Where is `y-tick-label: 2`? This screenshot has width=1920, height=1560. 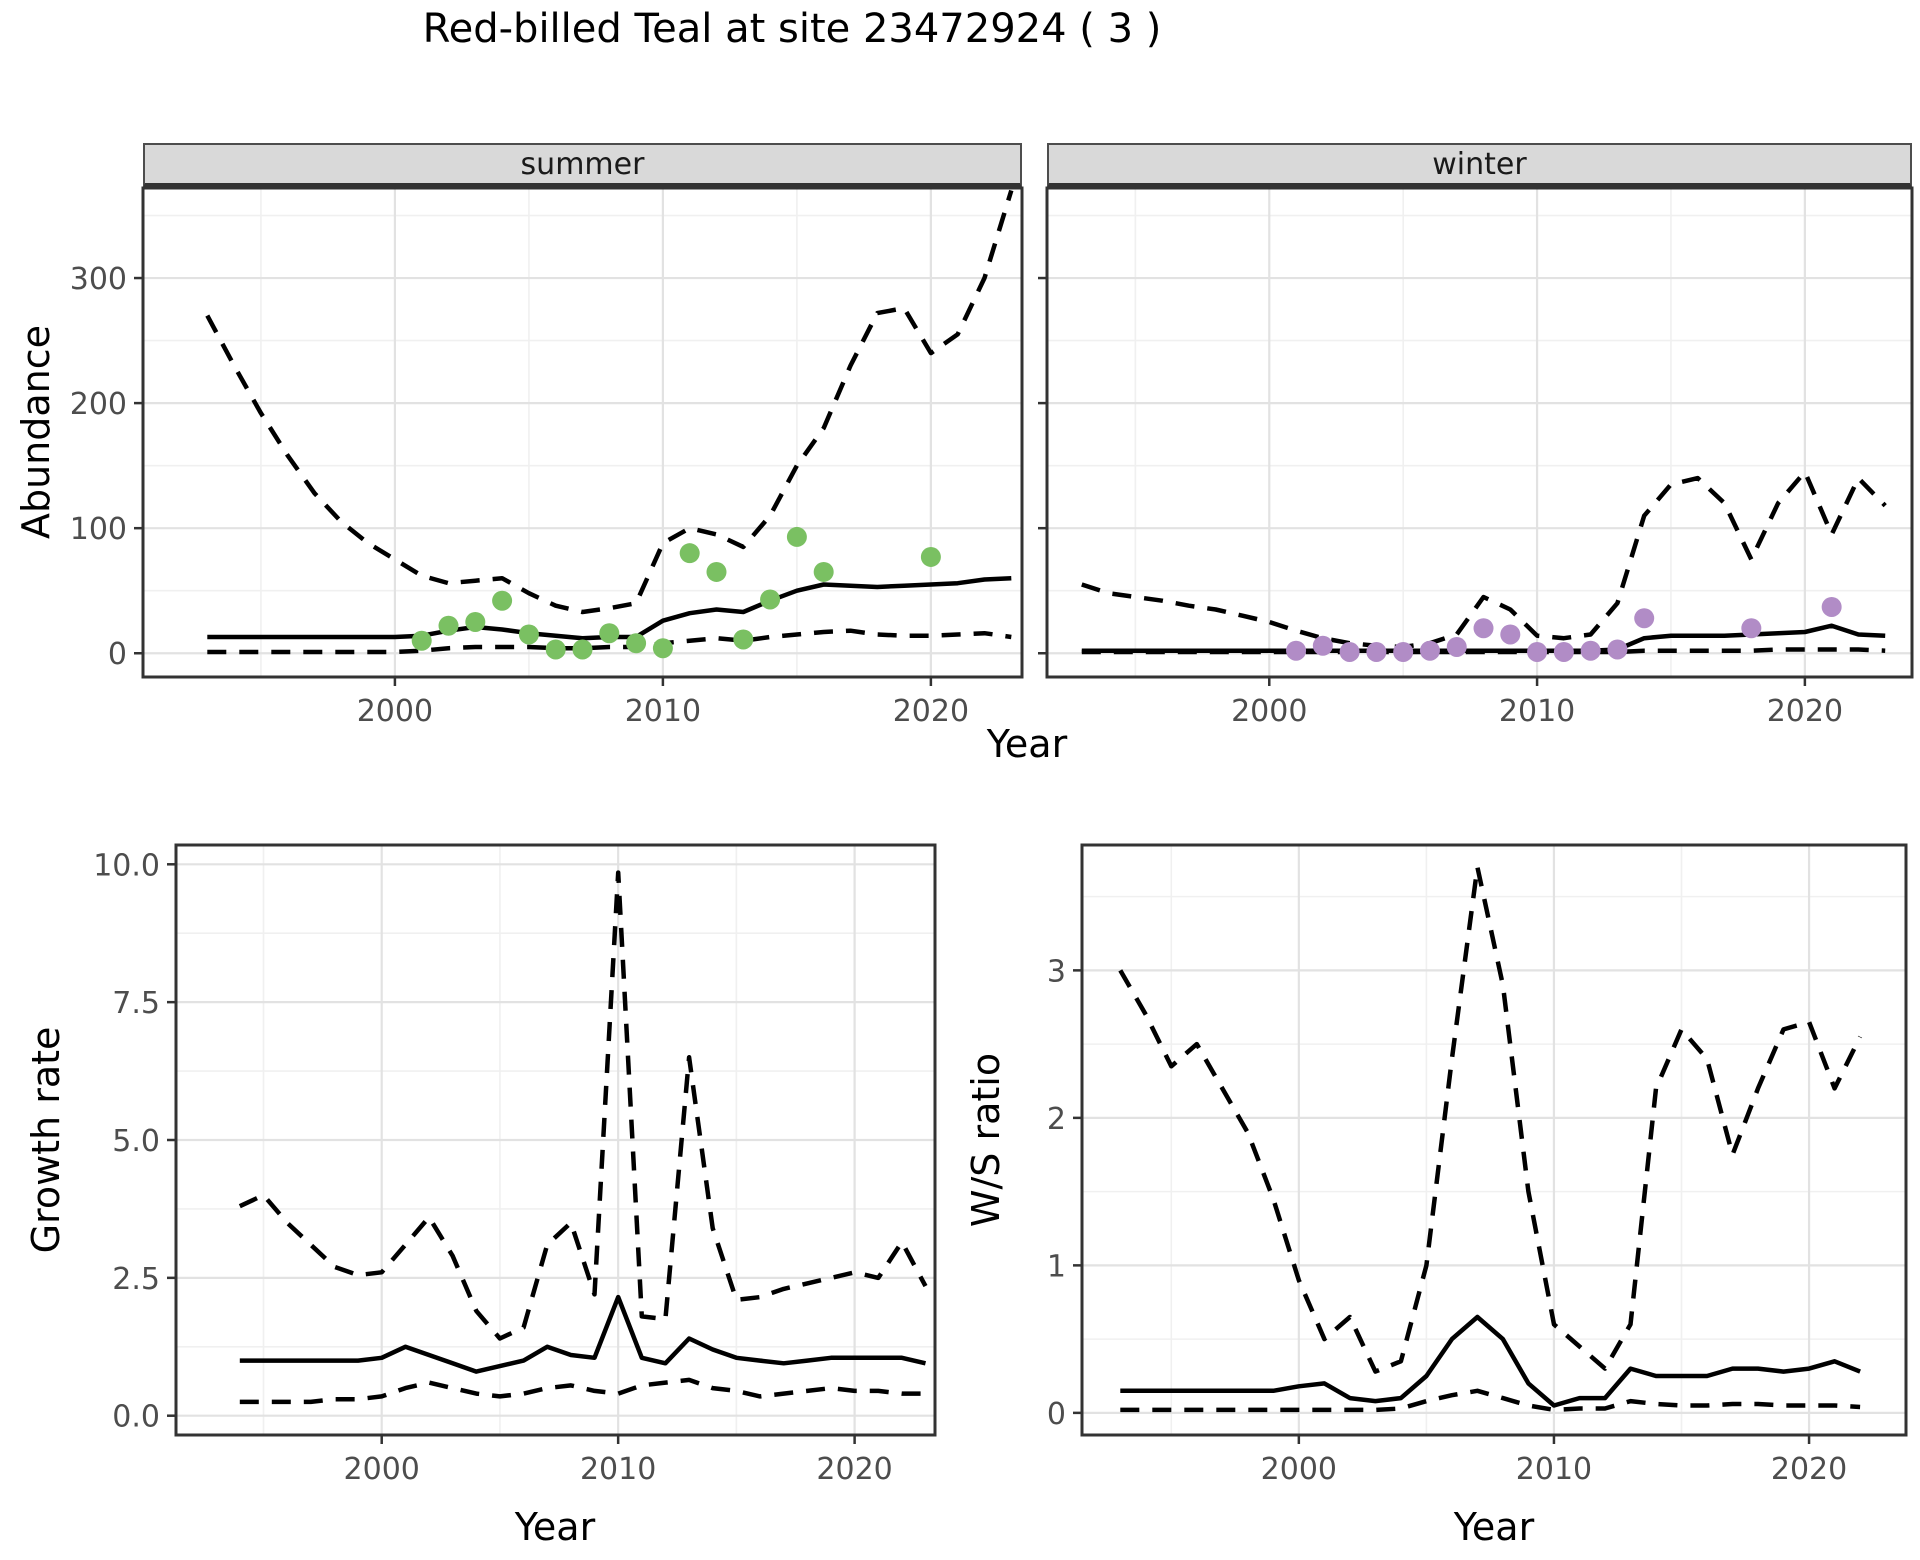 y-tick-label: 2 is located at coordinates (1056, 1119).